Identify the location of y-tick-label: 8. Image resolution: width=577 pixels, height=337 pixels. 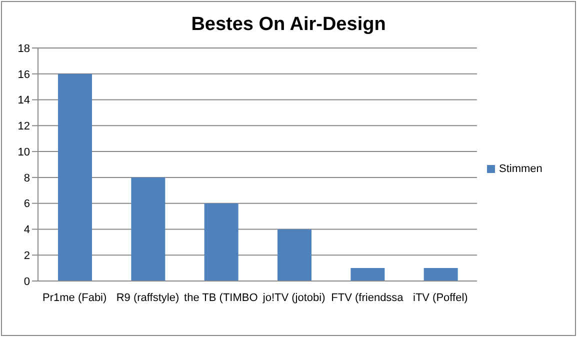
(27, 178).